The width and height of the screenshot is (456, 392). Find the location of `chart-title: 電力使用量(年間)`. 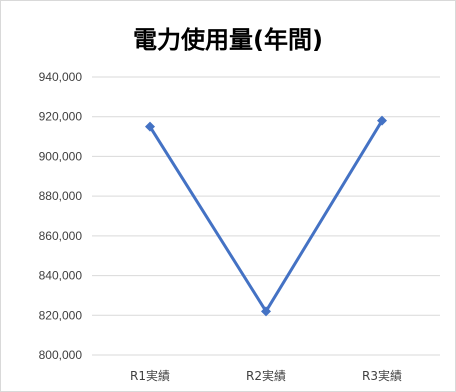

chart-title: 電力使用量(年間) is located at coordinates (228, 40).